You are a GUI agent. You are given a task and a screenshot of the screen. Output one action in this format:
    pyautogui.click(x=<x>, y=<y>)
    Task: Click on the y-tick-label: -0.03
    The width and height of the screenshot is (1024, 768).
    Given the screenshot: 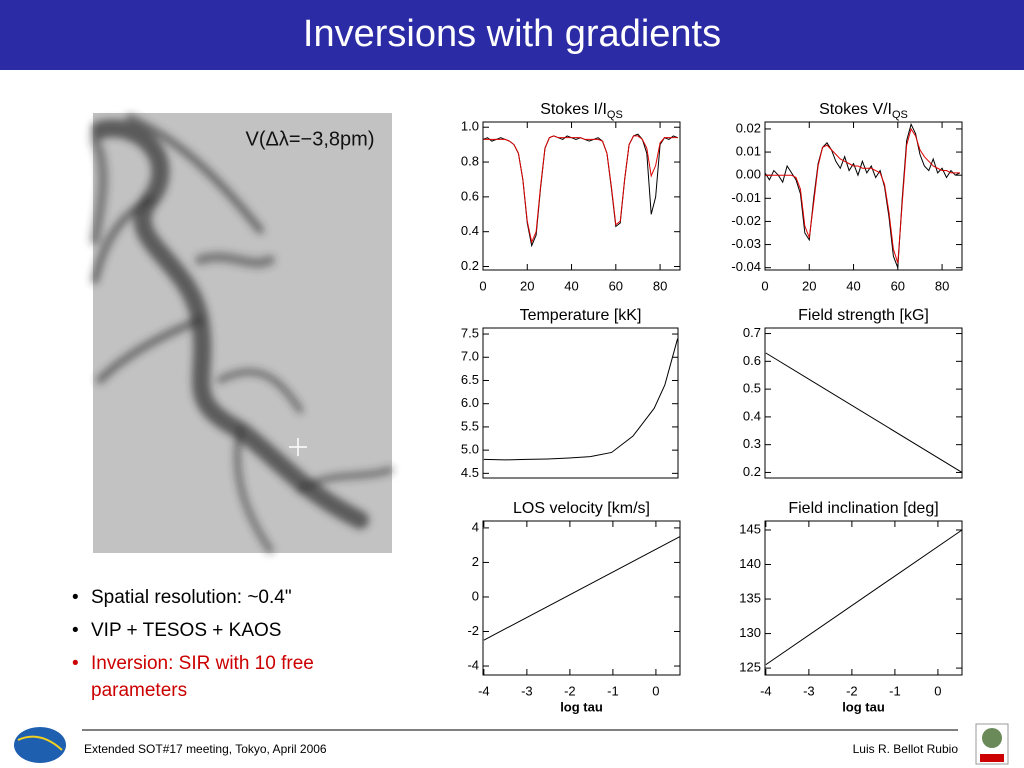 What is the action you would take?
    pyautogui.click(x=746, y=243)
    